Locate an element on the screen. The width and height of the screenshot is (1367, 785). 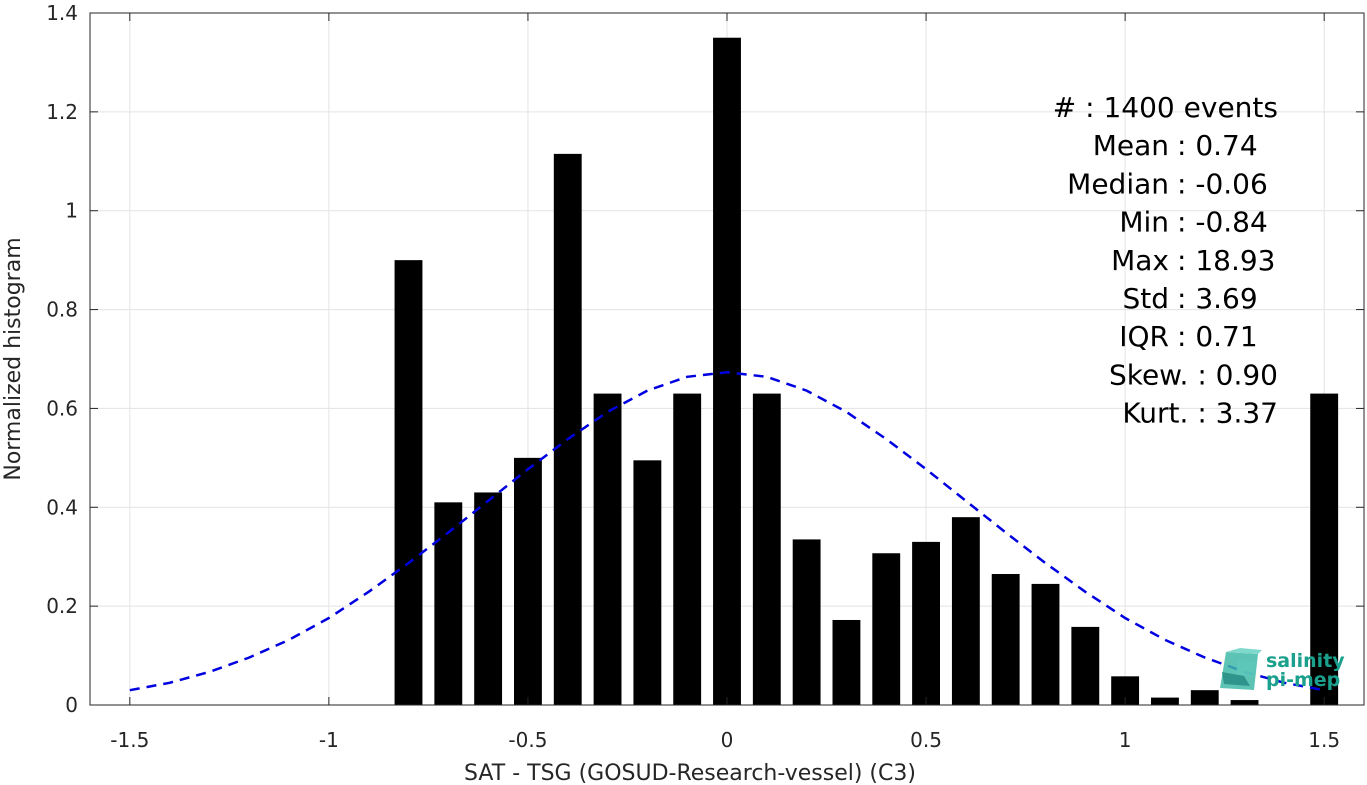
stat-line: # : 1400 events is located at coordinates (1165, 107).